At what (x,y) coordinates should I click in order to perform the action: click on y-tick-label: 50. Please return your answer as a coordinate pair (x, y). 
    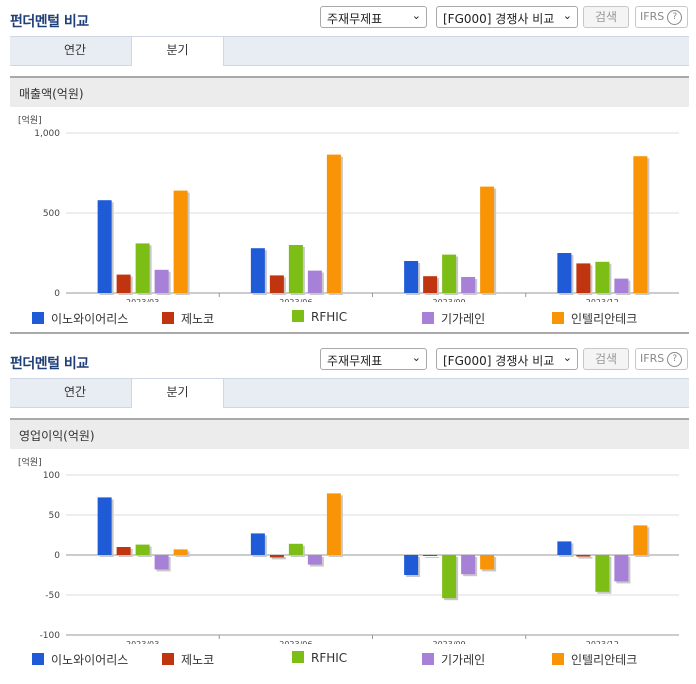
    Looking at the image, I should click on (55, 516).